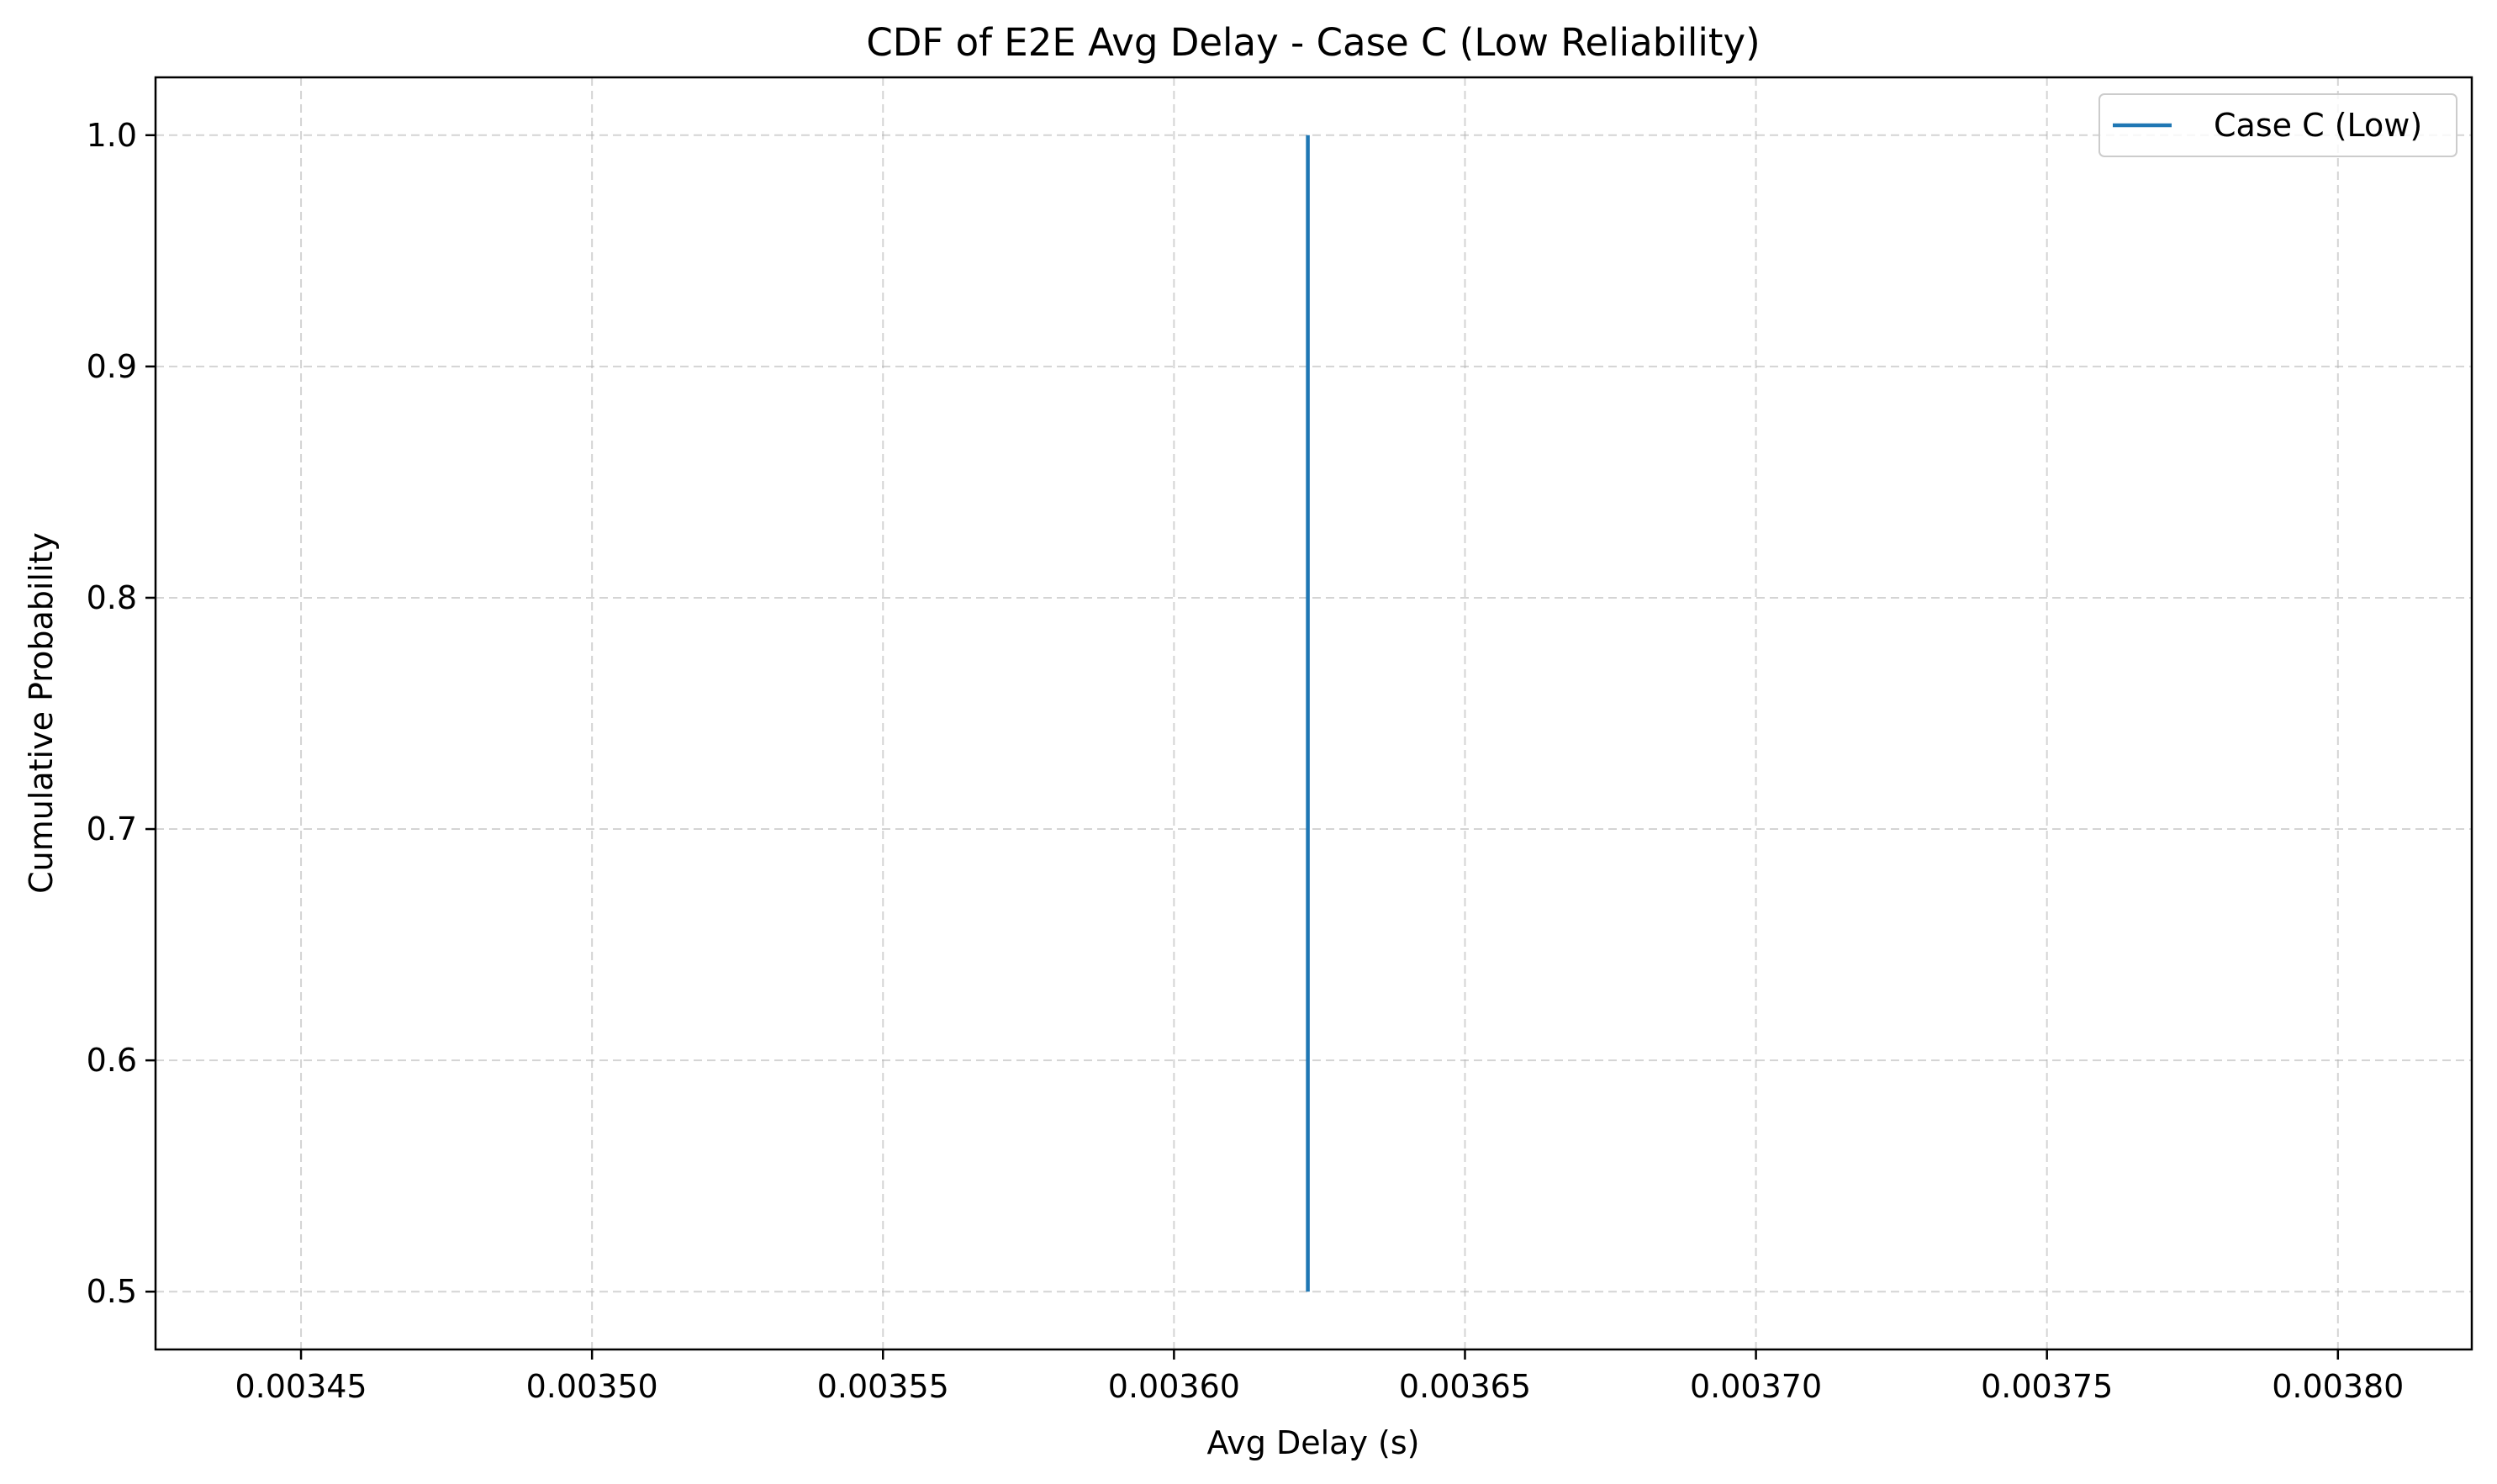  Describe the element at coordinates (112, 597) in the screenshot. I see `y-tick-label: 0.8` at that location.